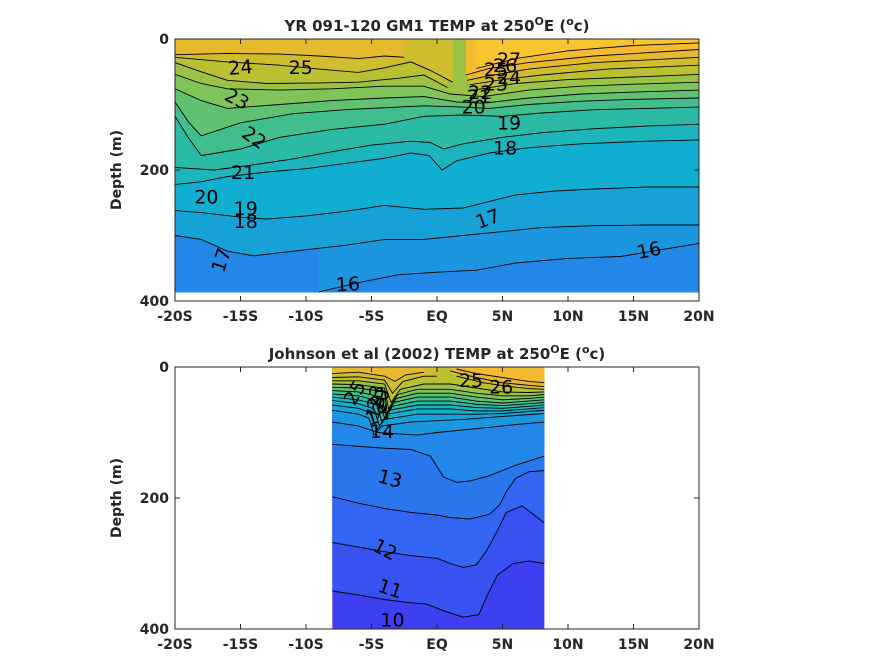 The height and width of the screenshot is (656, 875). Describe the element at coordinates (480, 93) in the screenshot. I see `contour-label: 22` at that location.